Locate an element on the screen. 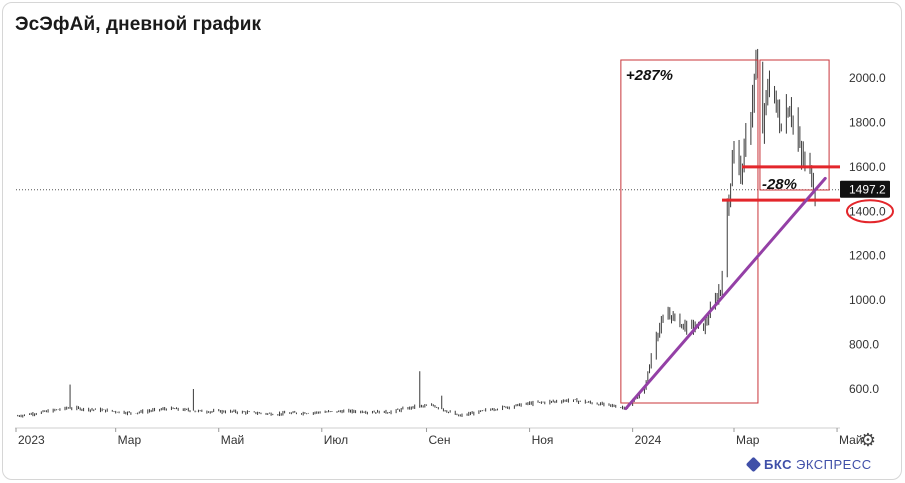 This screenshot has height=483, width=905. y-tick-label: 600.0 is located at coordinates (864, 389).